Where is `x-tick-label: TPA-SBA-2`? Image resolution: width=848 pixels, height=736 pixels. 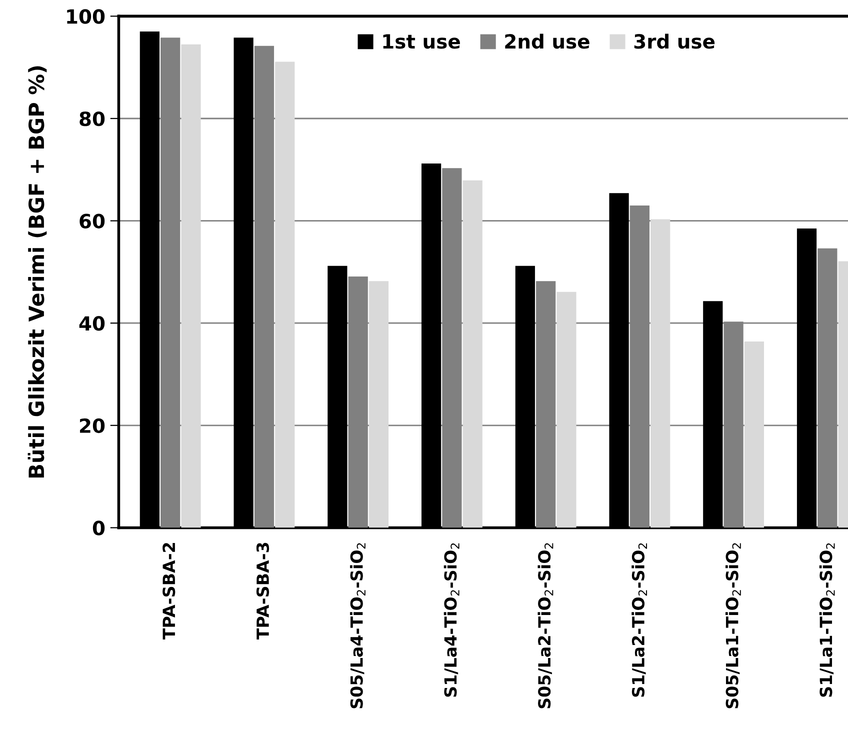 x-tick-label: TPA-SBA-2 is located at coordinates (169, 591).